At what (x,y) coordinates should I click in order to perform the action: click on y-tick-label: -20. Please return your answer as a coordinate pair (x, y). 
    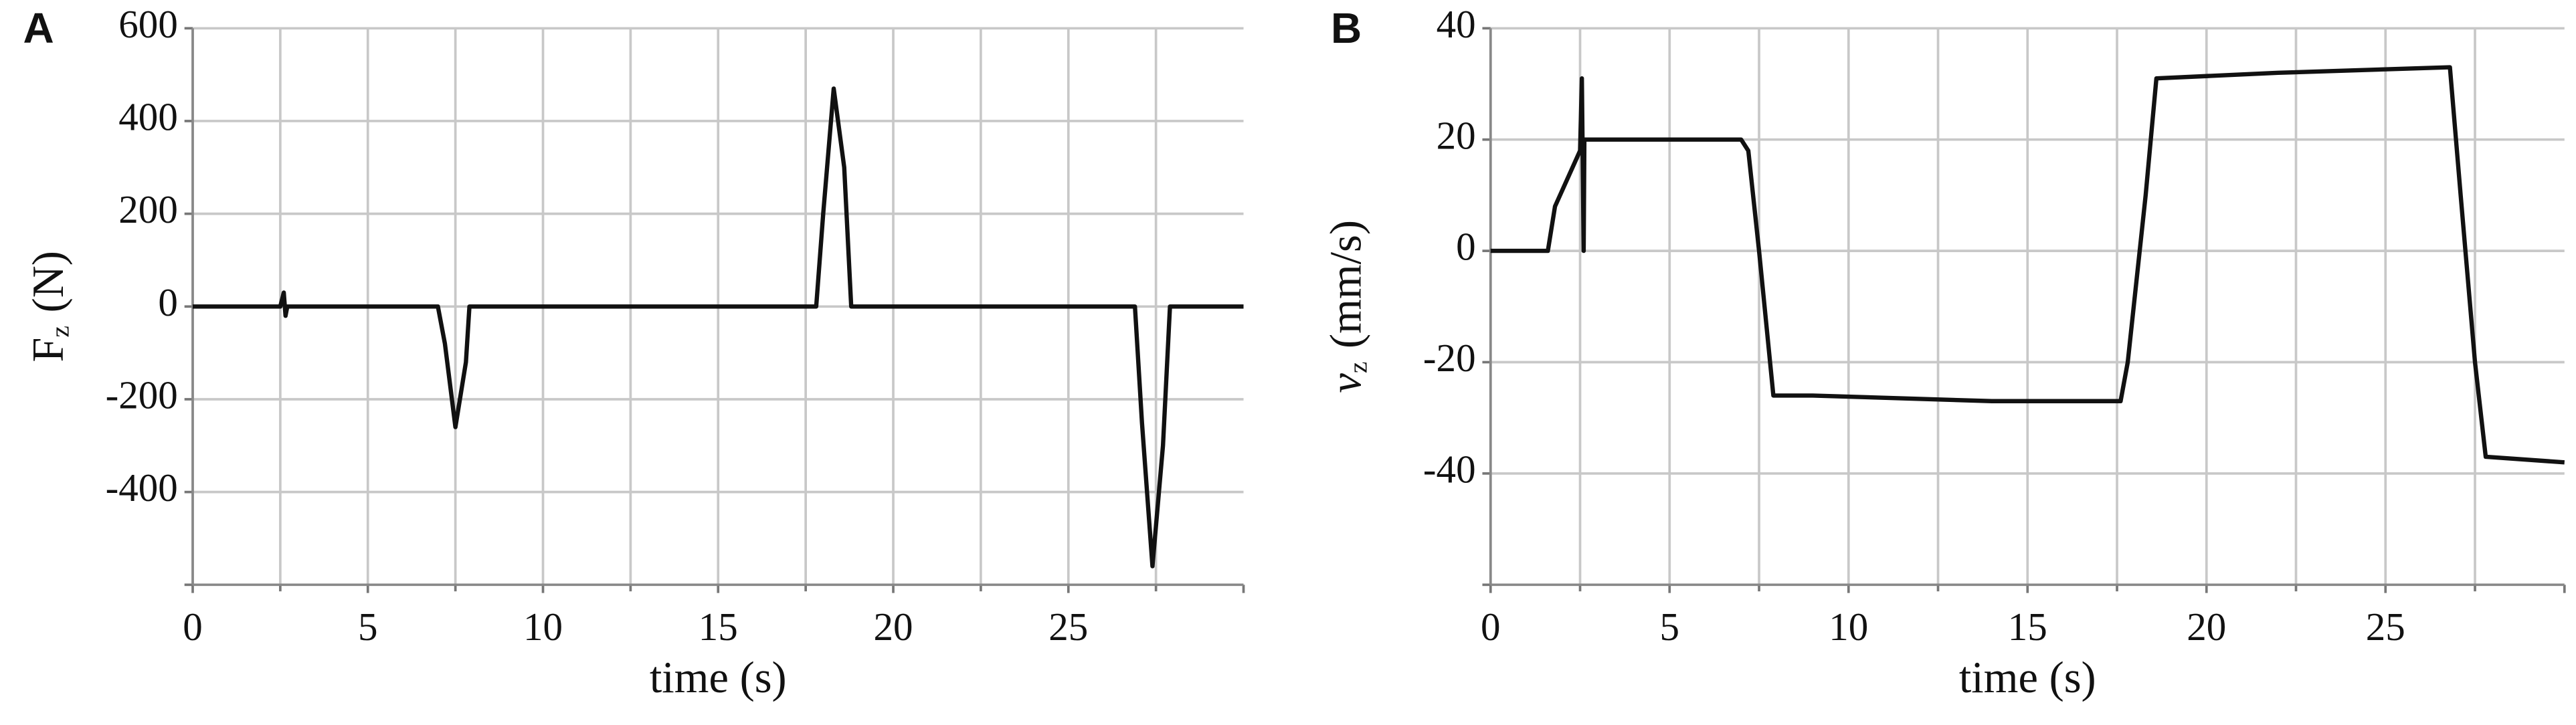
    Looking at the image, I should click on (1450, 358).